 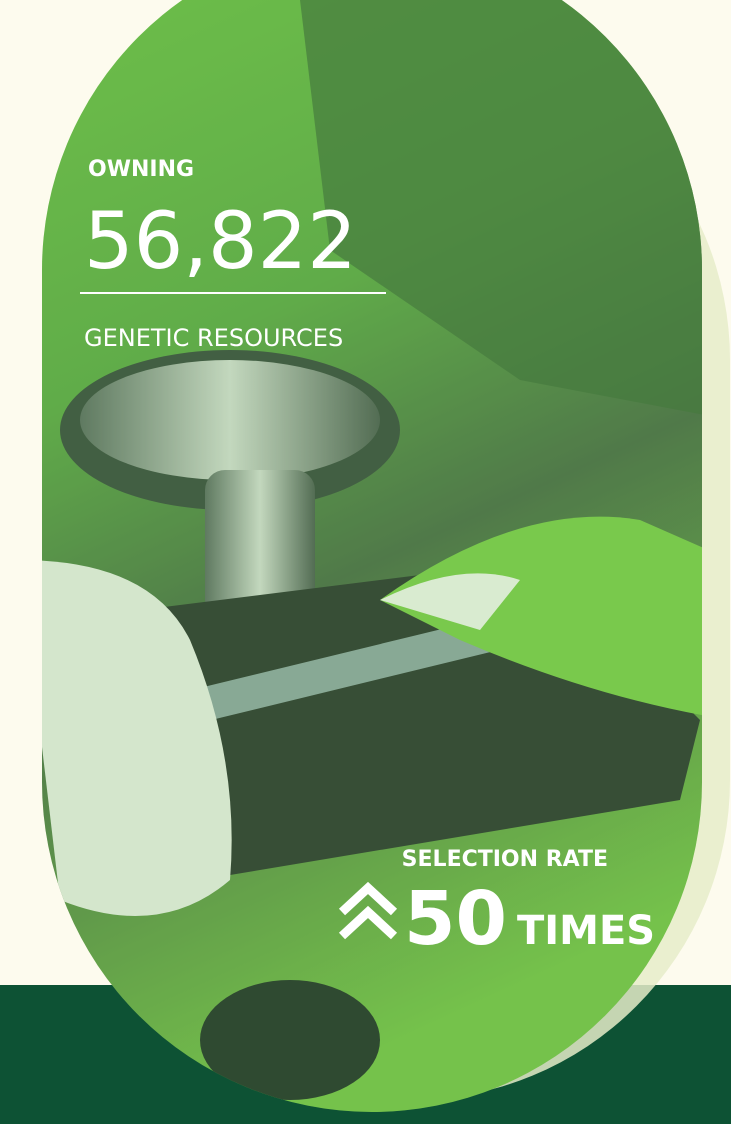 I want to click on stat-value: 50, so click(x=455, y=919).